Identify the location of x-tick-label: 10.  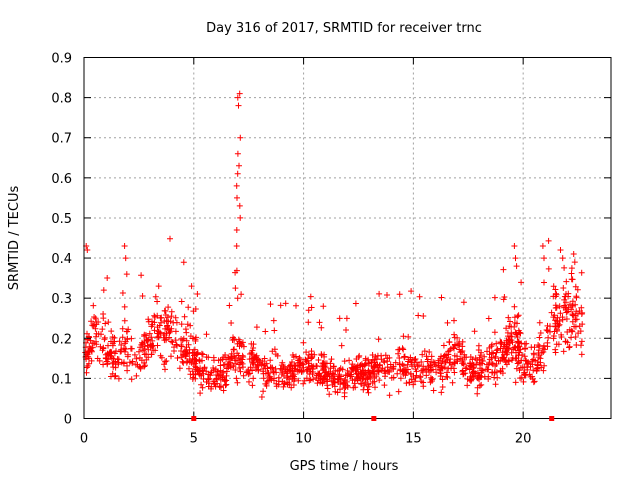
(303, 439).